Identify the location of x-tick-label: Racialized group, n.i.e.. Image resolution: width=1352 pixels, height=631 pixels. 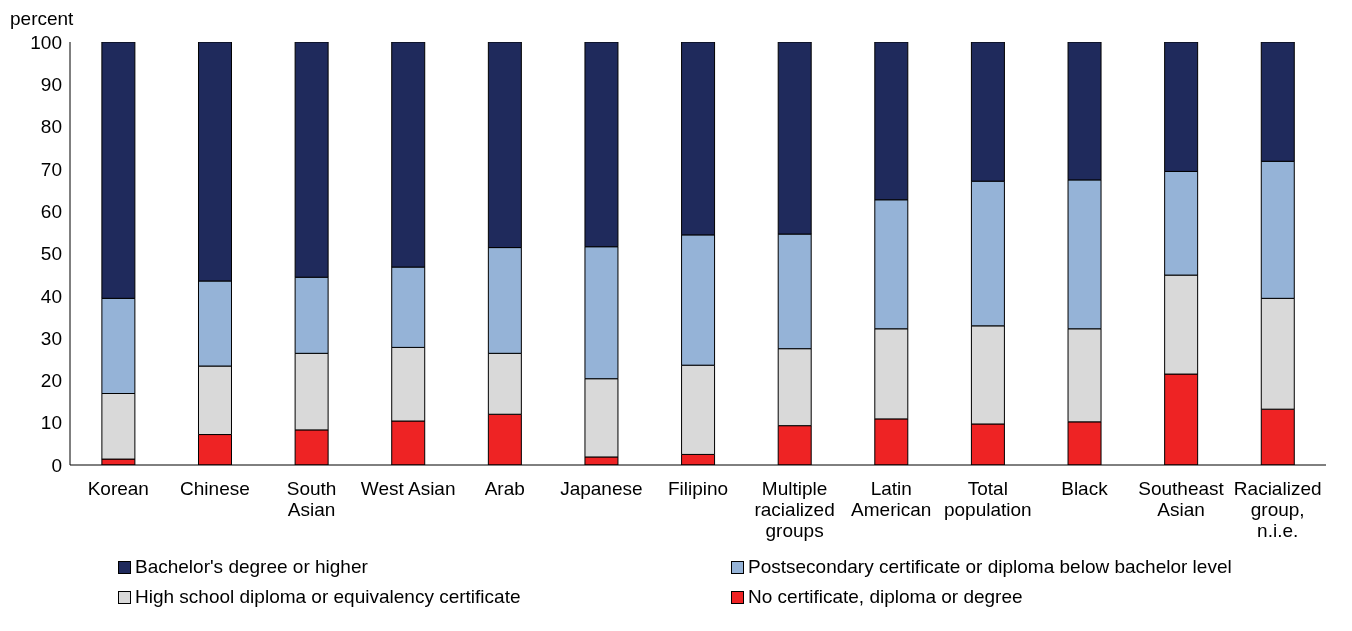
(1277, 509).